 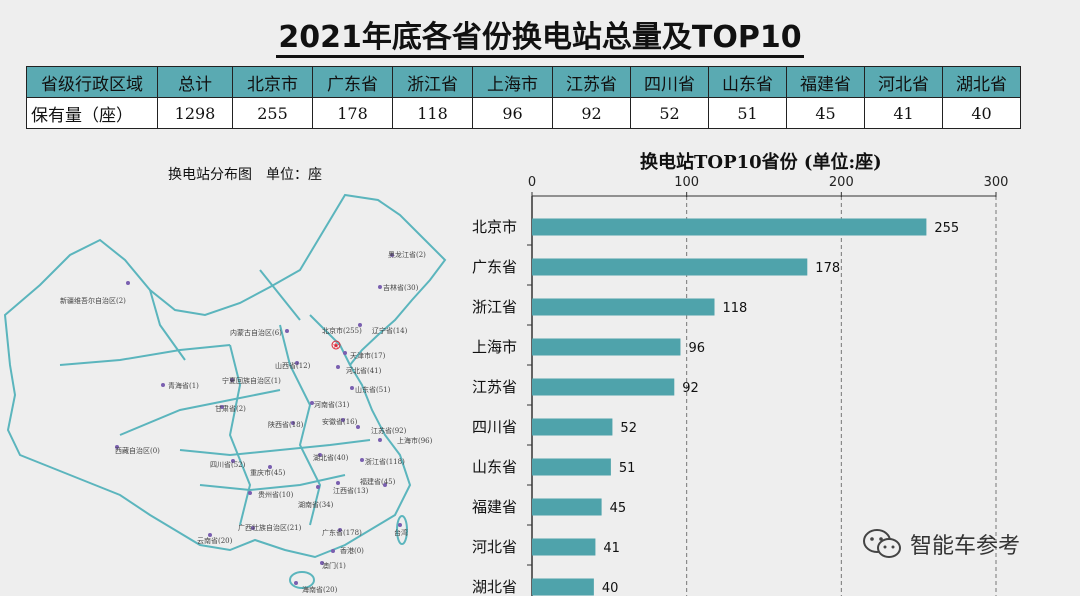 What do you see at coordinates (747, 113) in the screenshot?
I see `value-cell: 51` at bounding box center [747, 113].